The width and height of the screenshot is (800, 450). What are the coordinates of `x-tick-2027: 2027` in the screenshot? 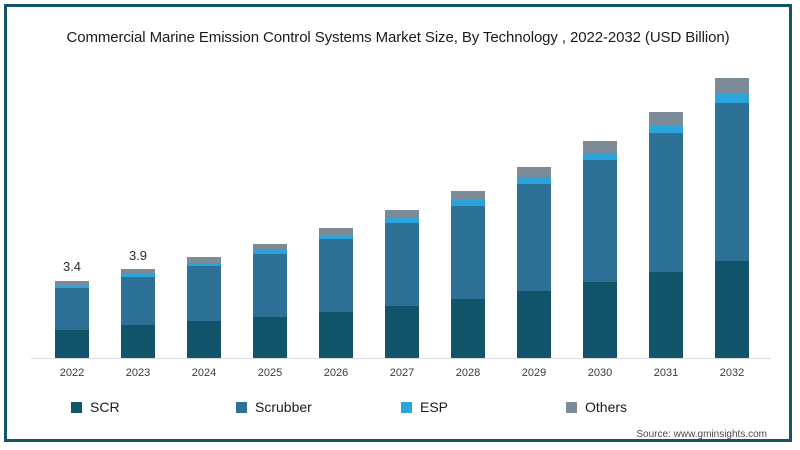 It's located at (402, 373).